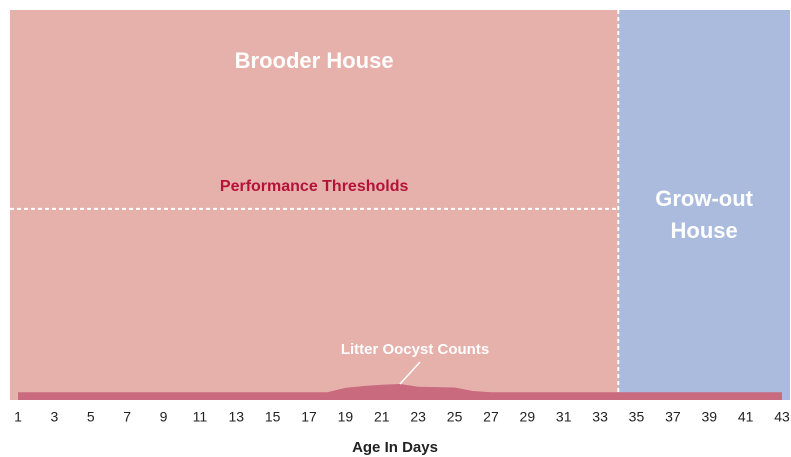 This screenshot has width=791, height=457. I want to click on x-tick-label: 19, so click(346, 417).